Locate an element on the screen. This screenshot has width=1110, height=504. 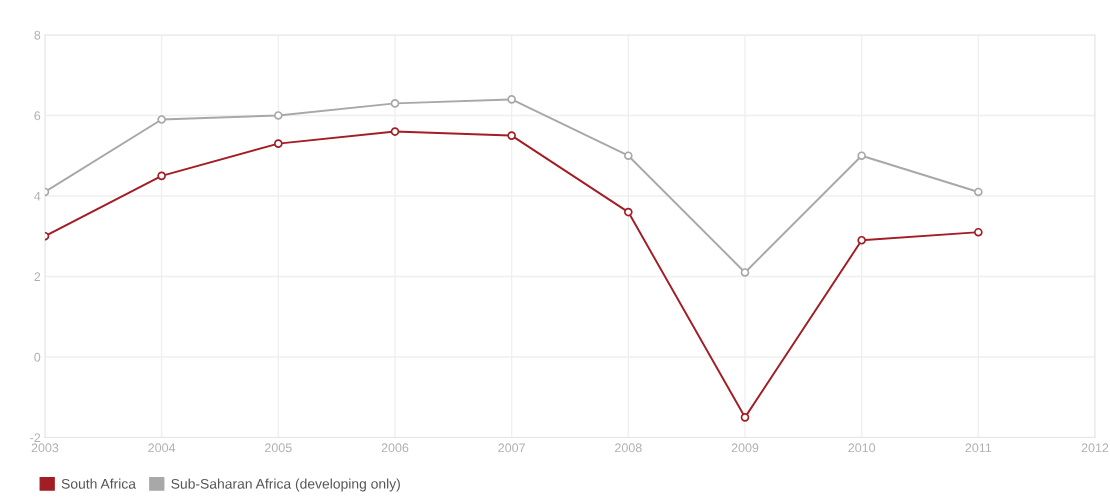
y-tick-label: 6 is located at coordinates (37, 116).